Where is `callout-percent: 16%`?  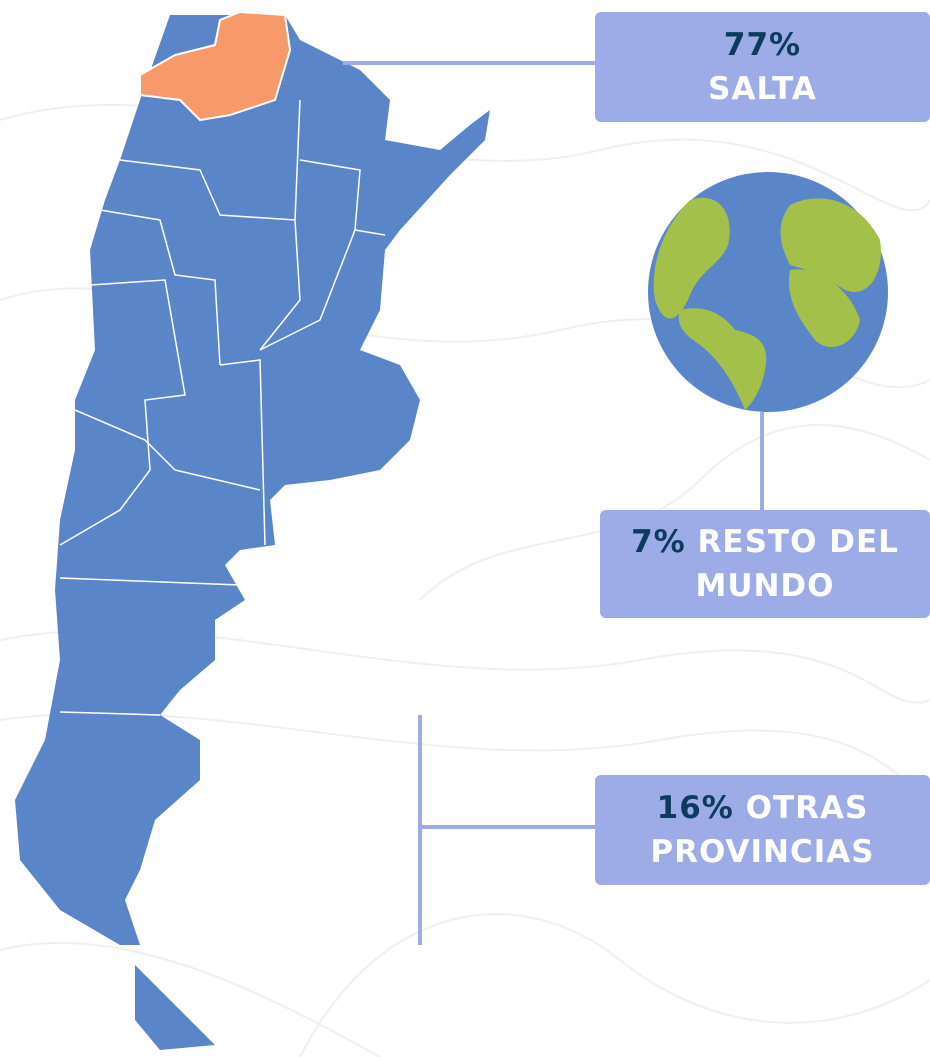
callout-percent: 16% is located at coordinates (695, 808).